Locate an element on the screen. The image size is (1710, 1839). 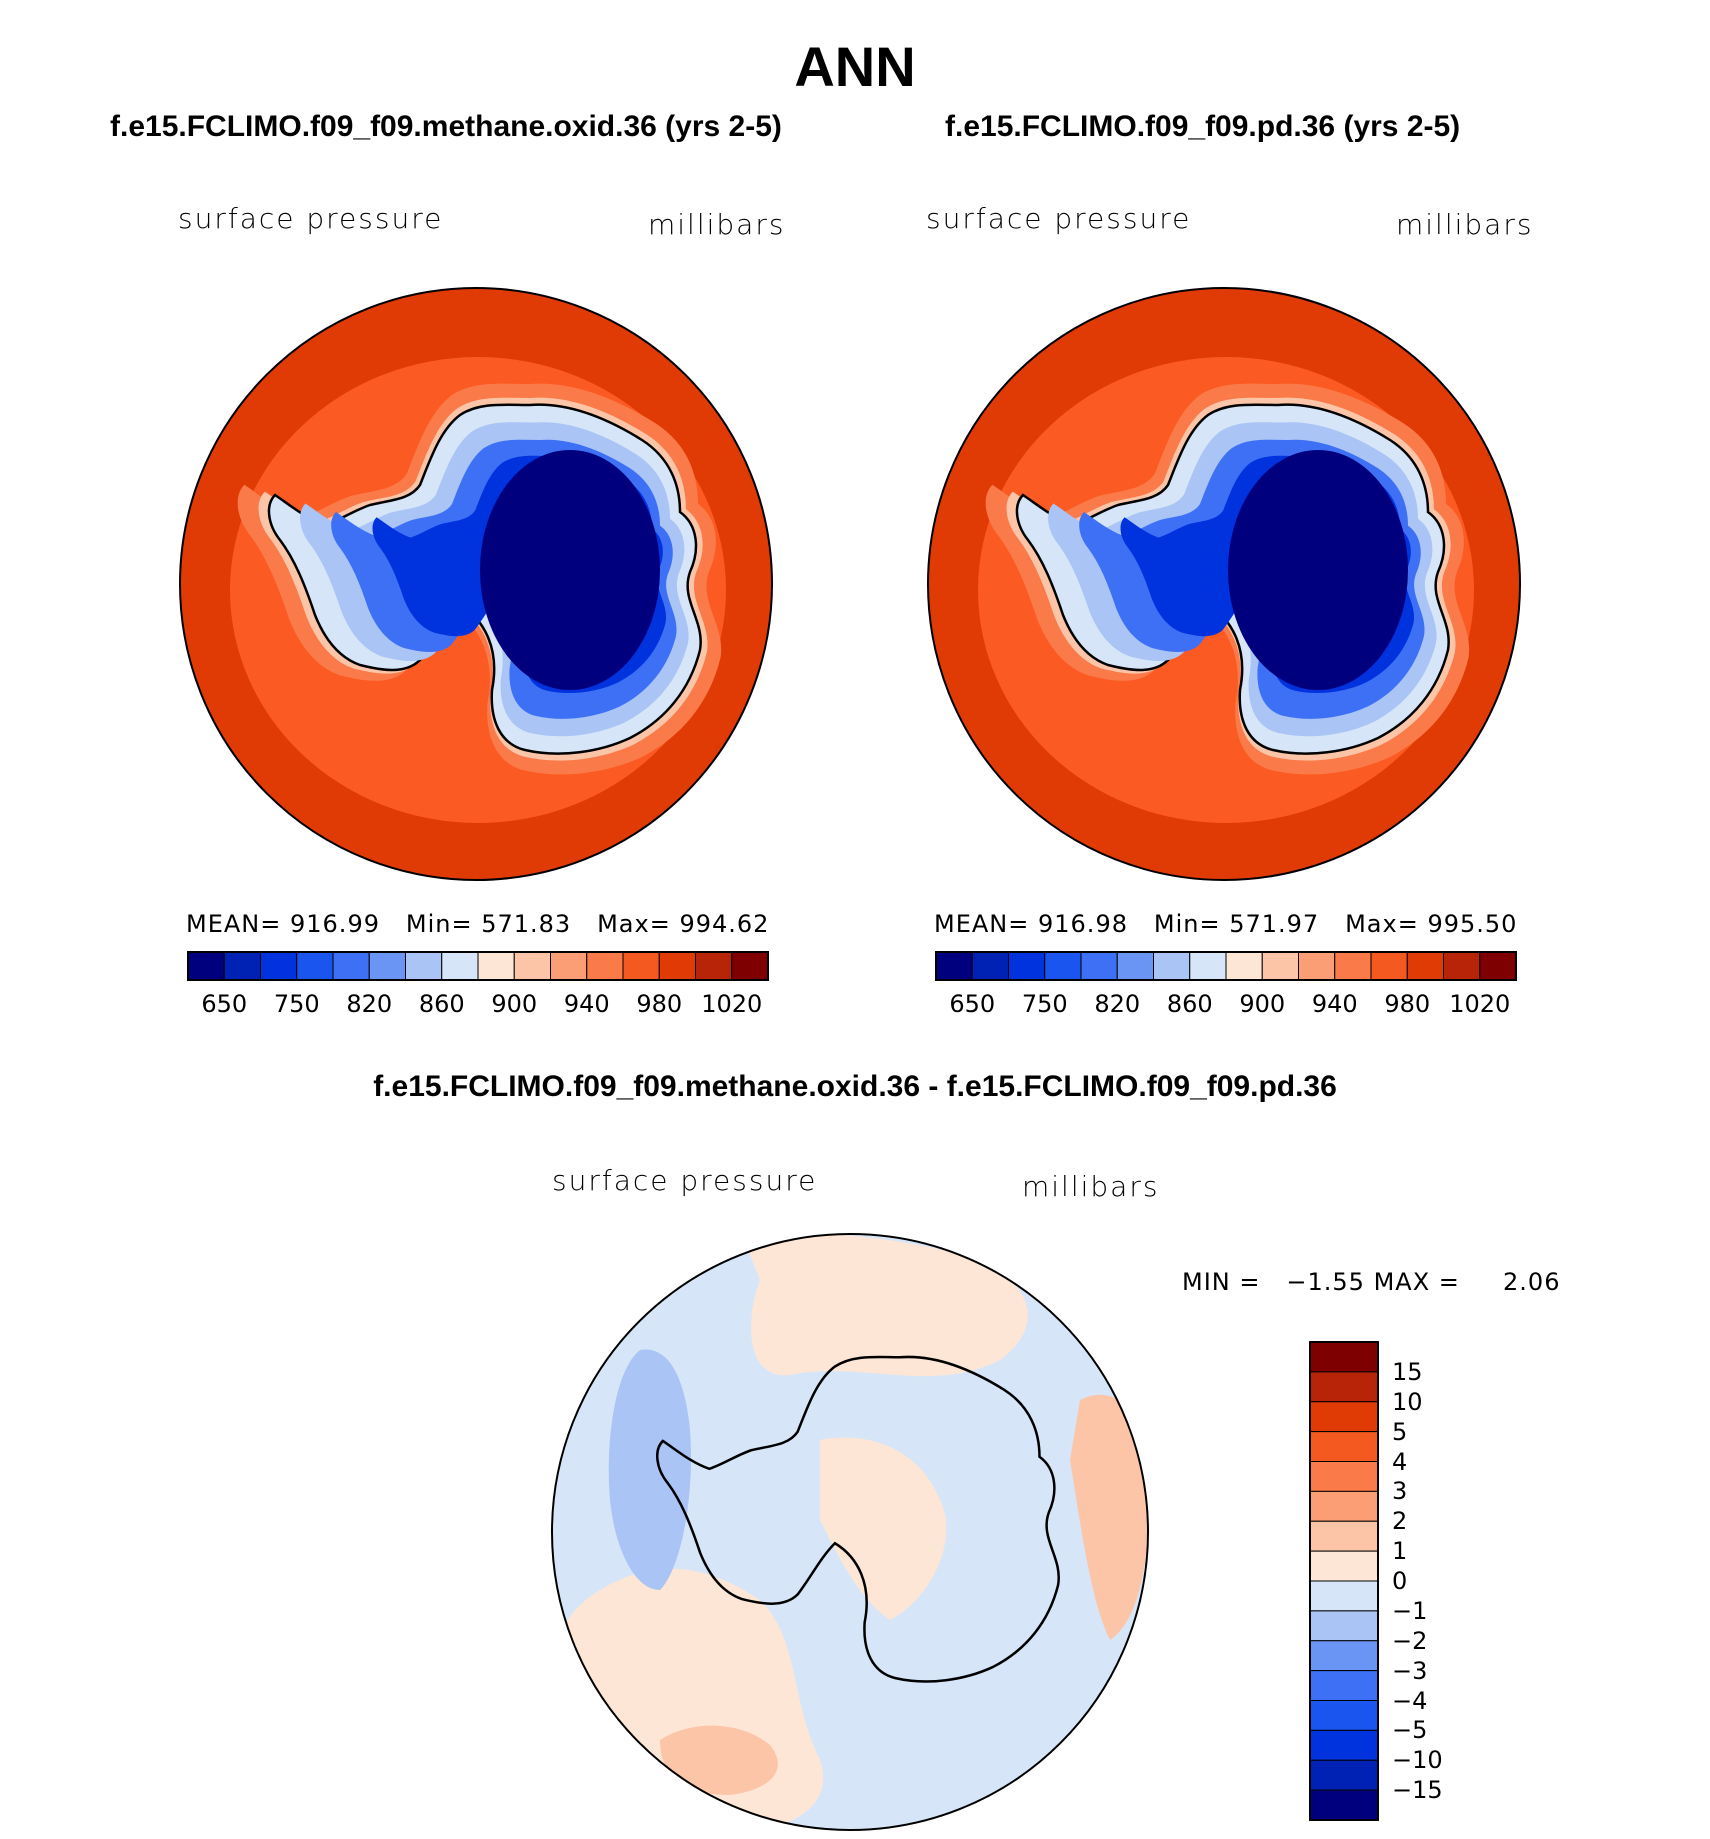
panel-left-max: 994.62 is located at coordinates (724, 924).